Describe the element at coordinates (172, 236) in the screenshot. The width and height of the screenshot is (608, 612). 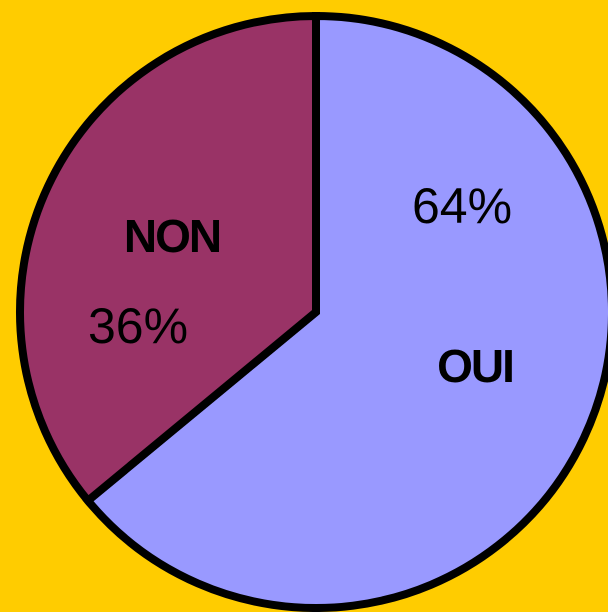
I see `slice-name: NON` at that location.